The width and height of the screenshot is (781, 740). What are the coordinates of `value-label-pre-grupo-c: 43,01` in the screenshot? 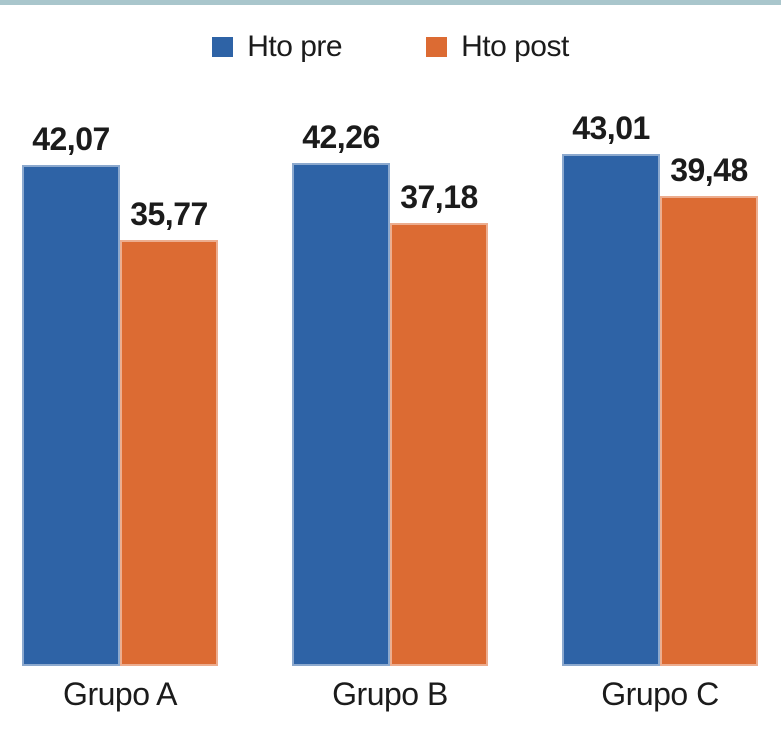 It's located at (611, 127).